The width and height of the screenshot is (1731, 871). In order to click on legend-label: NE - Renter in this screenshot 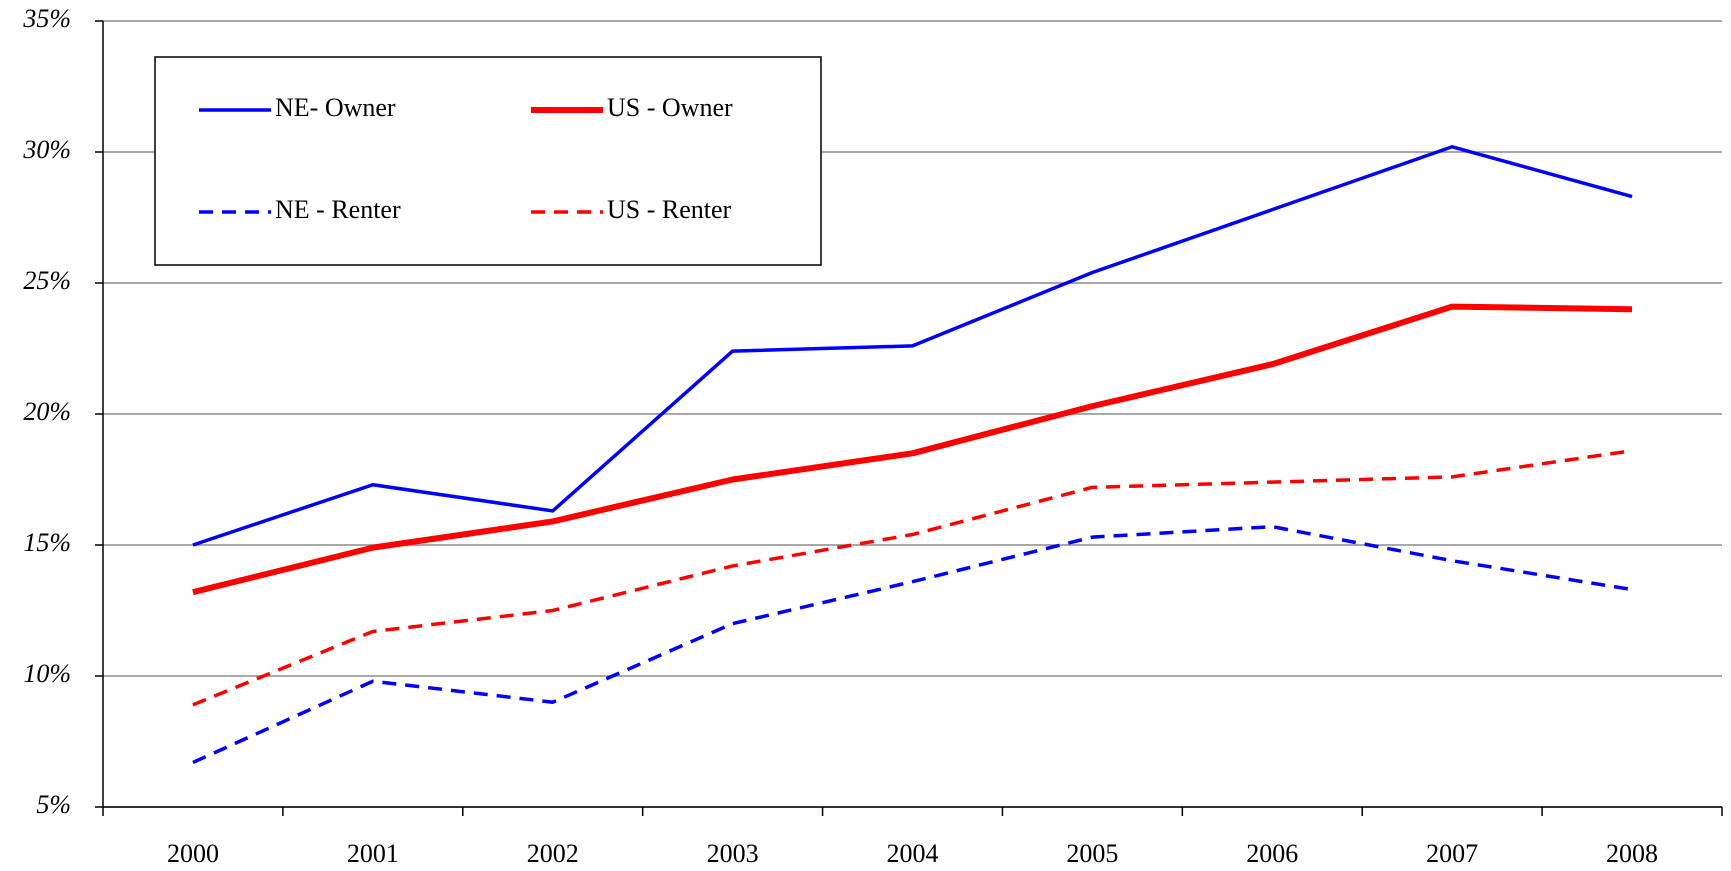, I will do `click(338, 209)`.